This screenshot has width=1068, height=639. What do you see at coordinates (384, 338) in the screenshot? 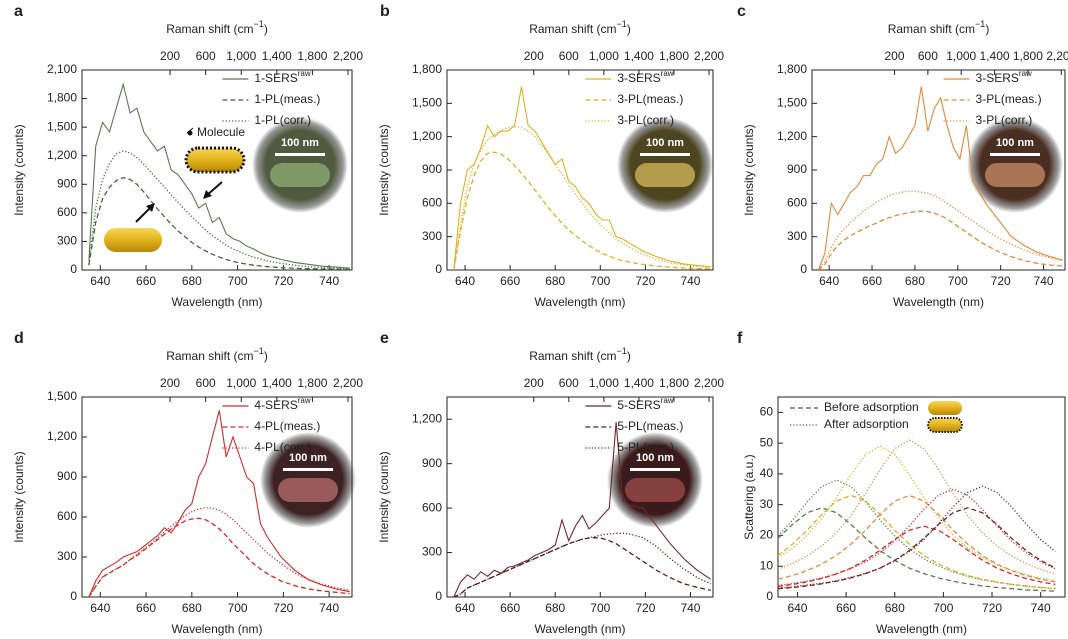
I see `panel-letter: e` at bounding box center [384, 338].